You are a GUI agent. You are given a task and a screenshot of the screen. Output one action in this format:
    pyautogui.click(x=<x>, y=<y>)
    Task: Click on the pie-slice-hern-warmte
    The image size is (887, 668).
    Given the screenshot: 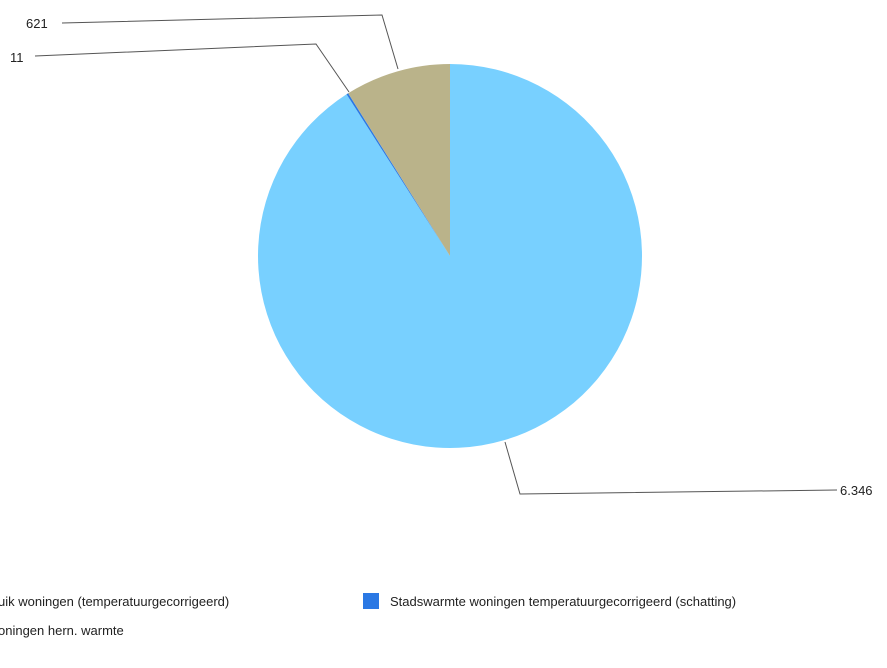 What is the action you would take?
    pyautogui.click(x=399, y=160)
    